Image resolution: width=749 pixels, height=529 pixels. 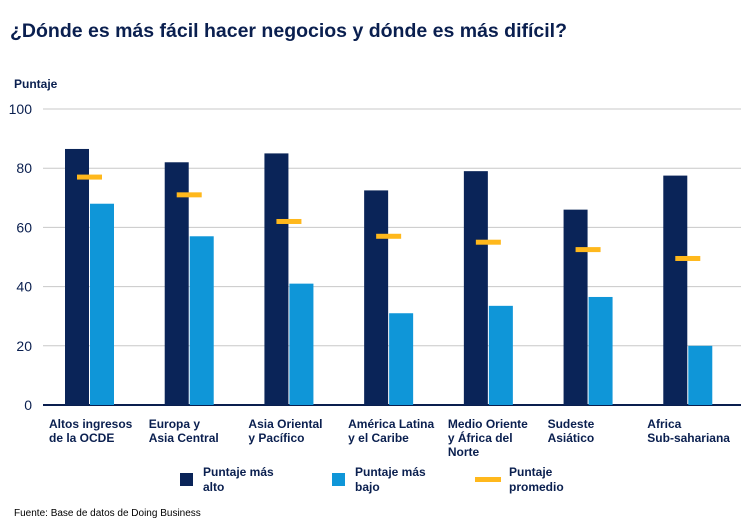 I want to click on legend-item-lowest: Puntaje más bajo, so click(x=391, y=480).